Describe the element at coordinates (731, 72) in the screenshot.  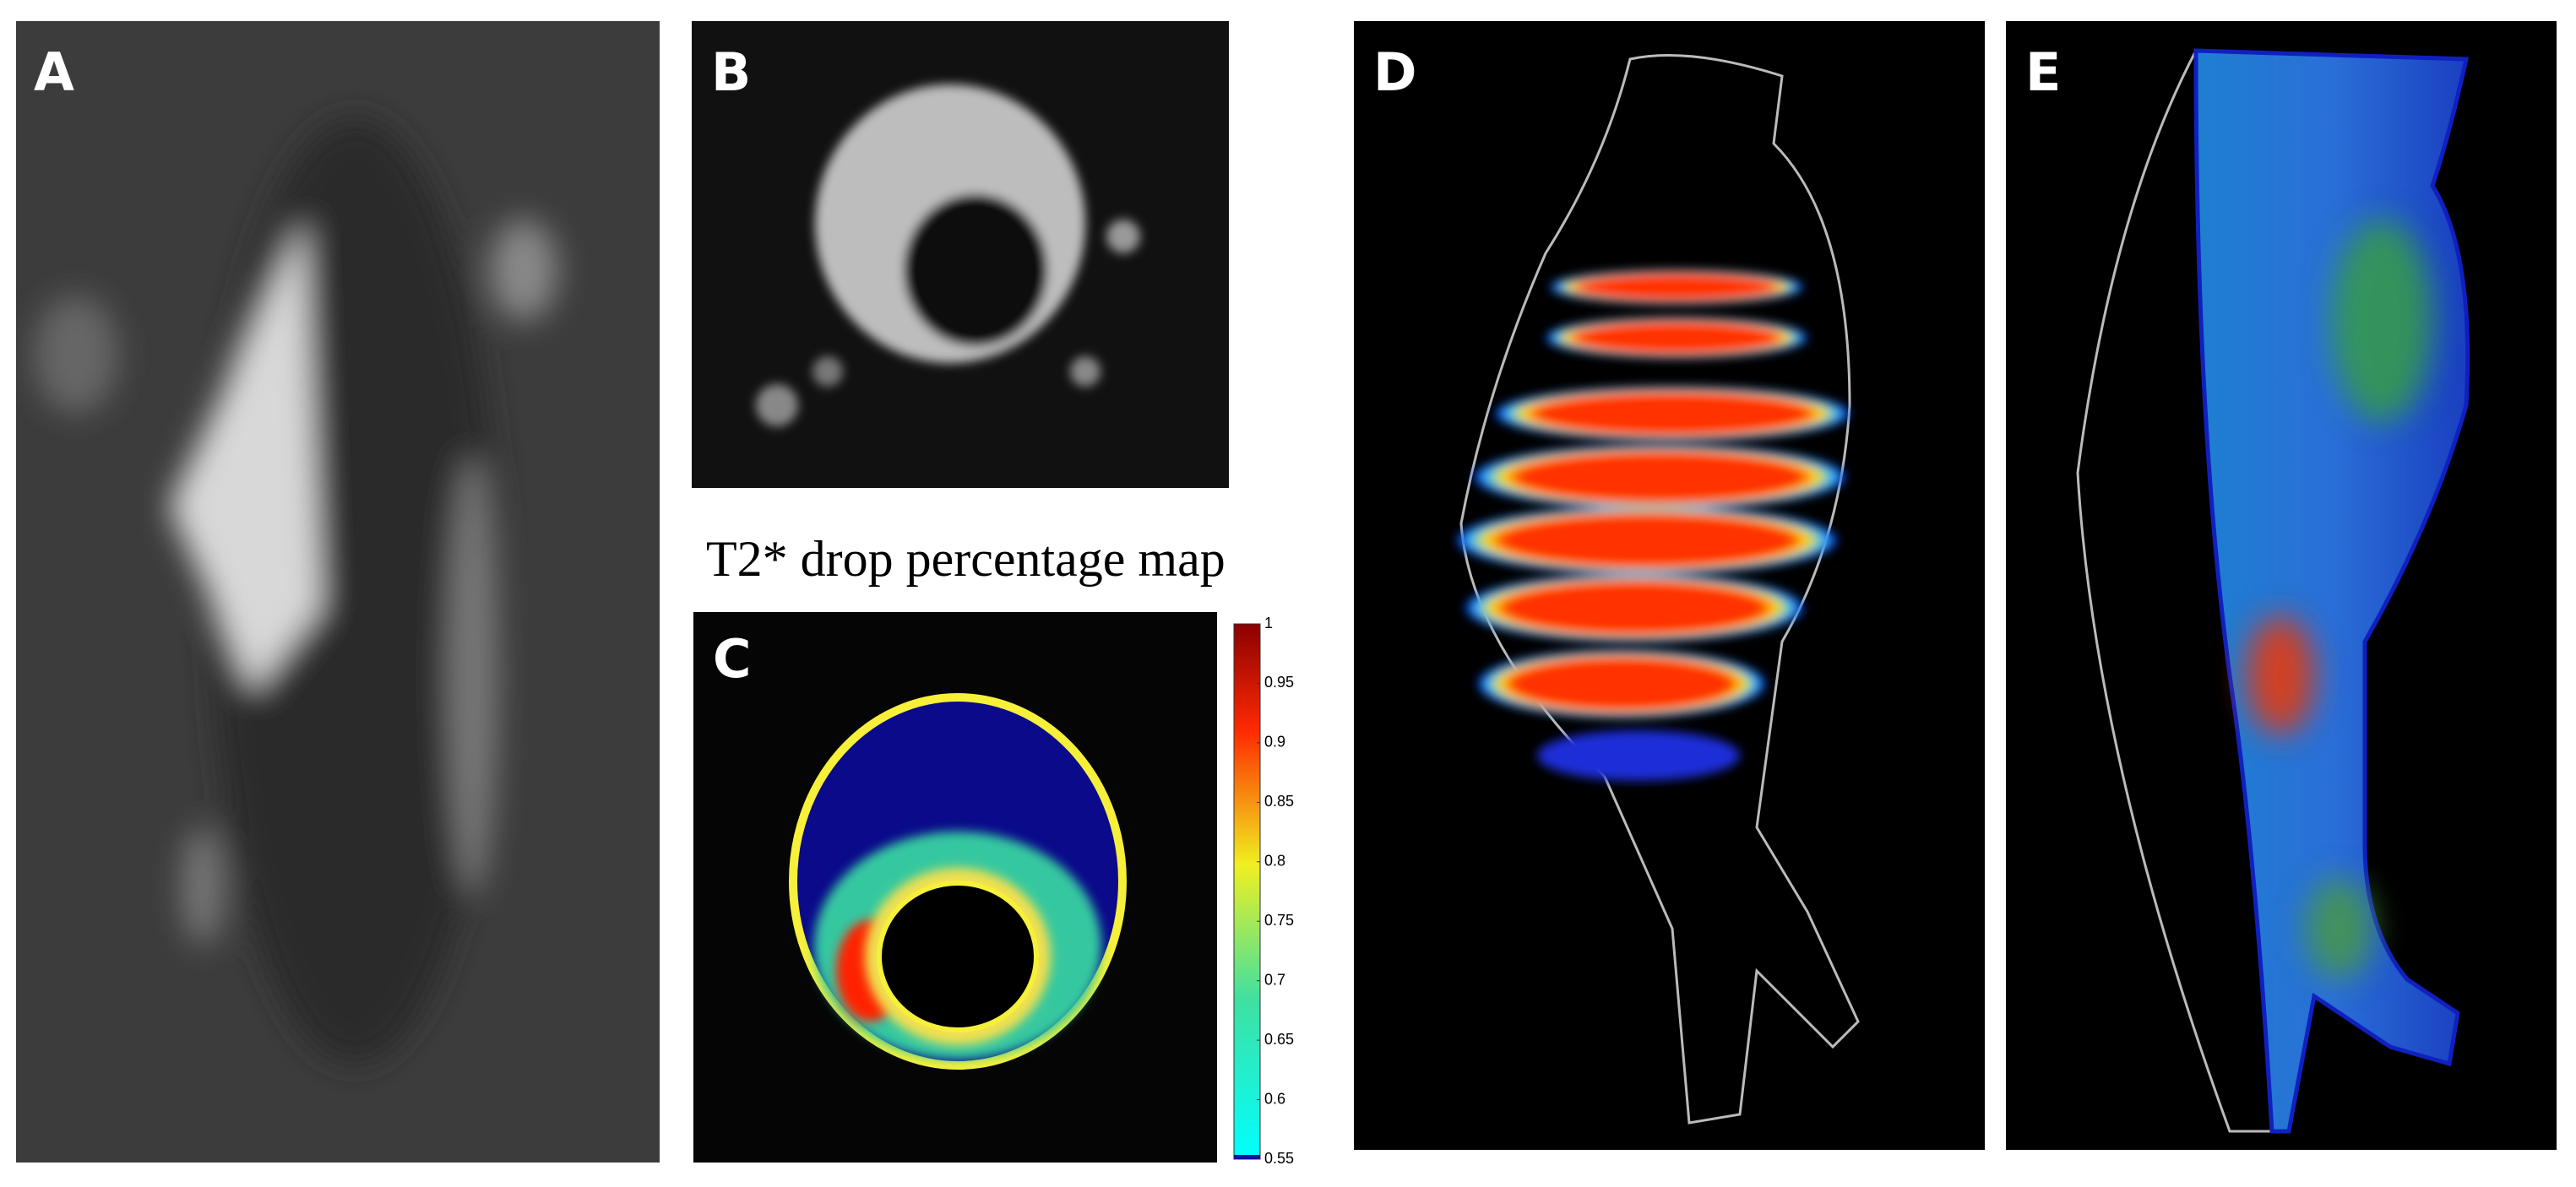
I see `panel-label: B` at that location.